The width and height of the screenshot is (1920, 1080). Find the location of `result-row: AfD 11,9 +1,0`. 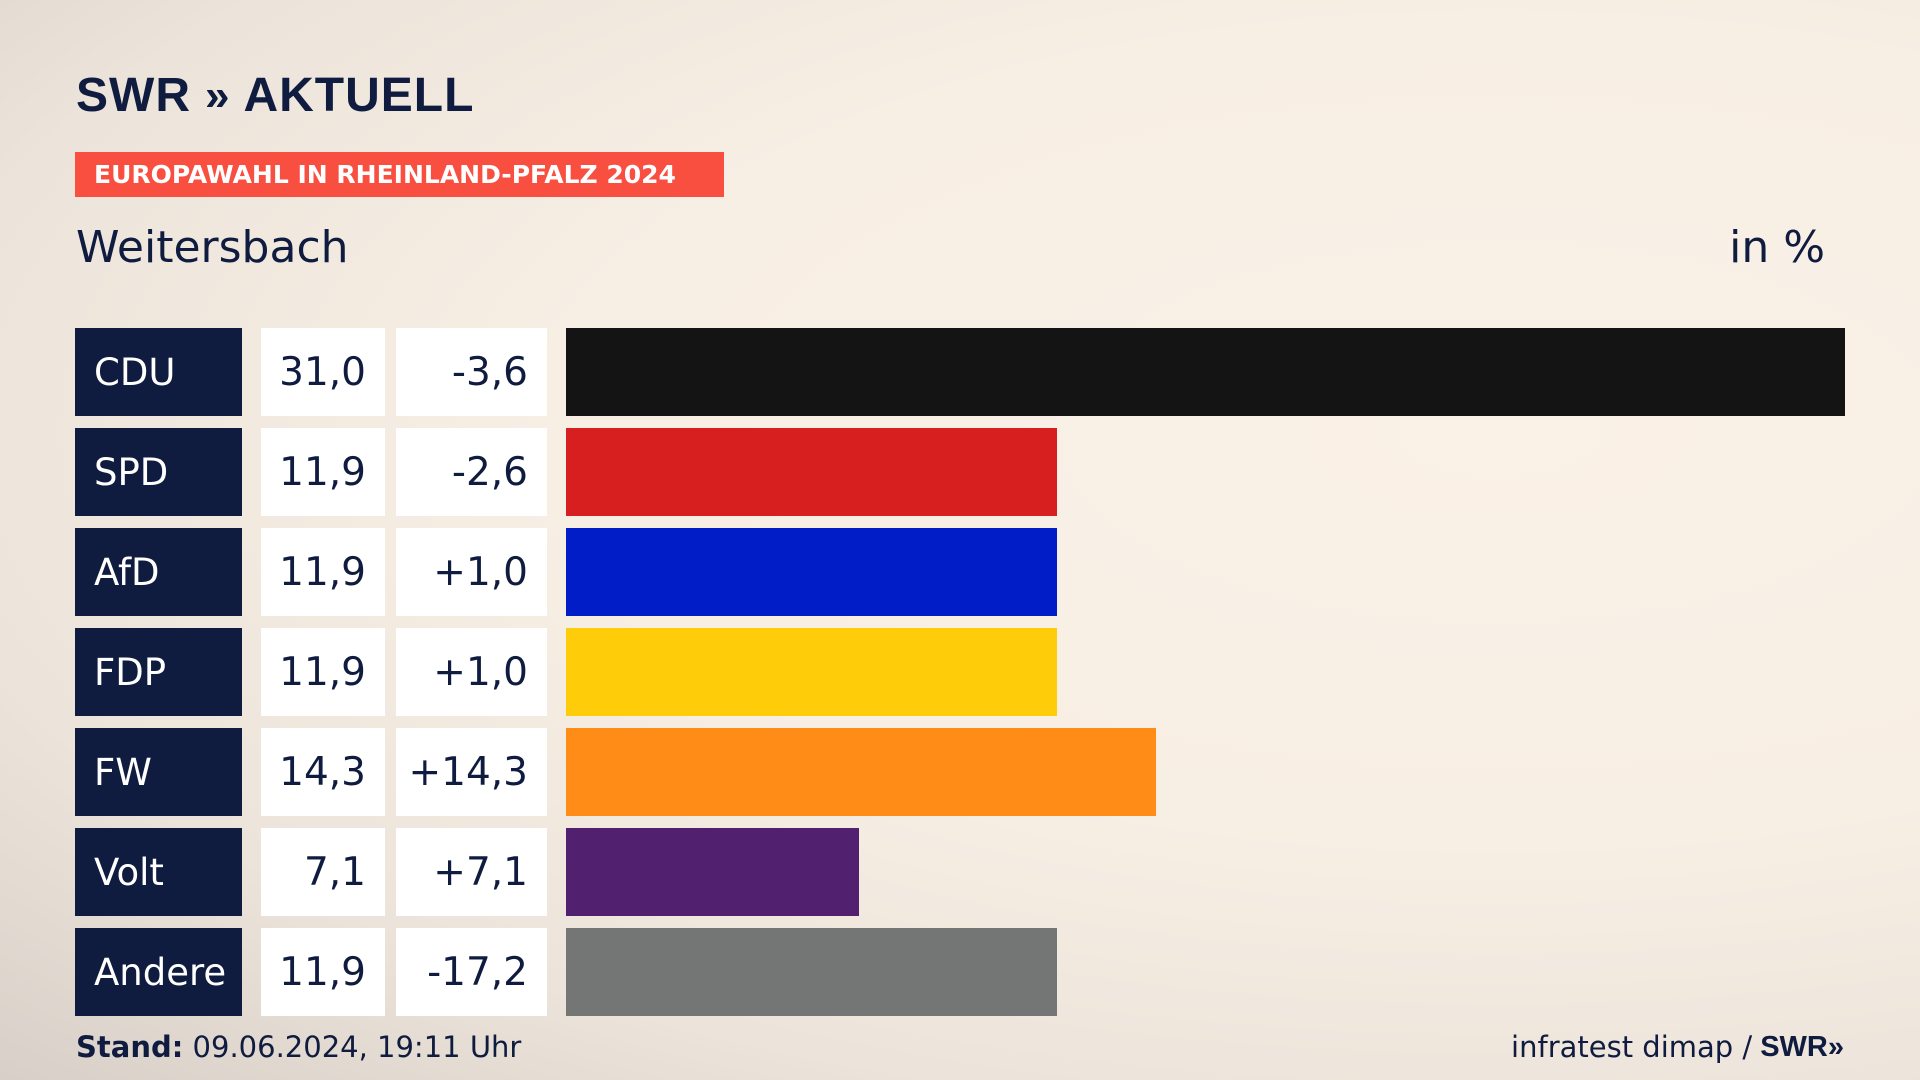

result-row: AfD 11,9 +1,0 is located at coordinates (960, 572).